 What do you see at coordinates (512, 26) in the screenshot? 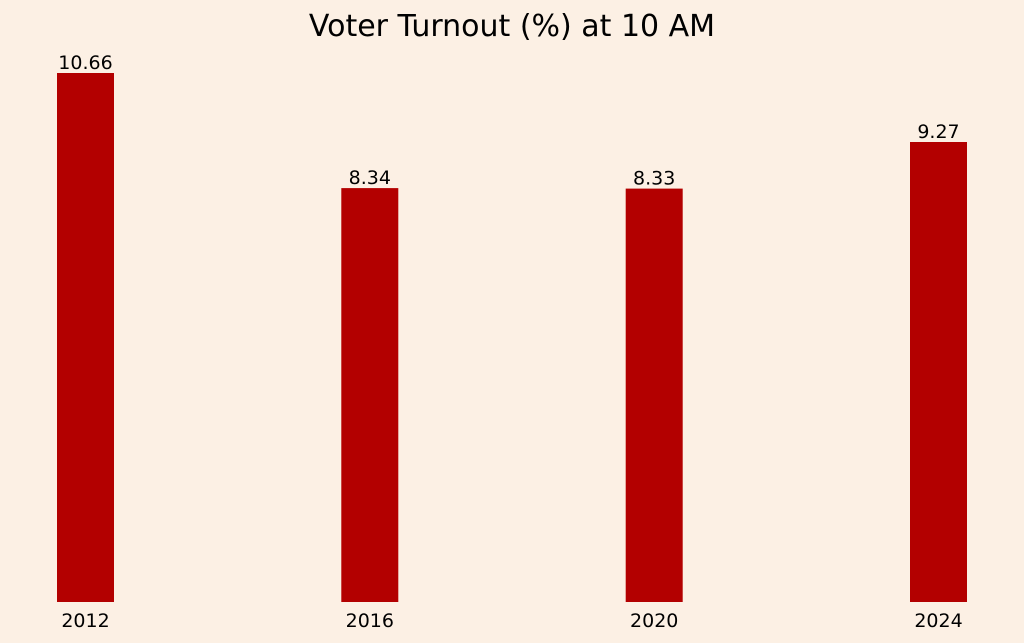
I see `chart-title: Voter Turnout (%) at 10 AM` at bounding box center [512, 26].